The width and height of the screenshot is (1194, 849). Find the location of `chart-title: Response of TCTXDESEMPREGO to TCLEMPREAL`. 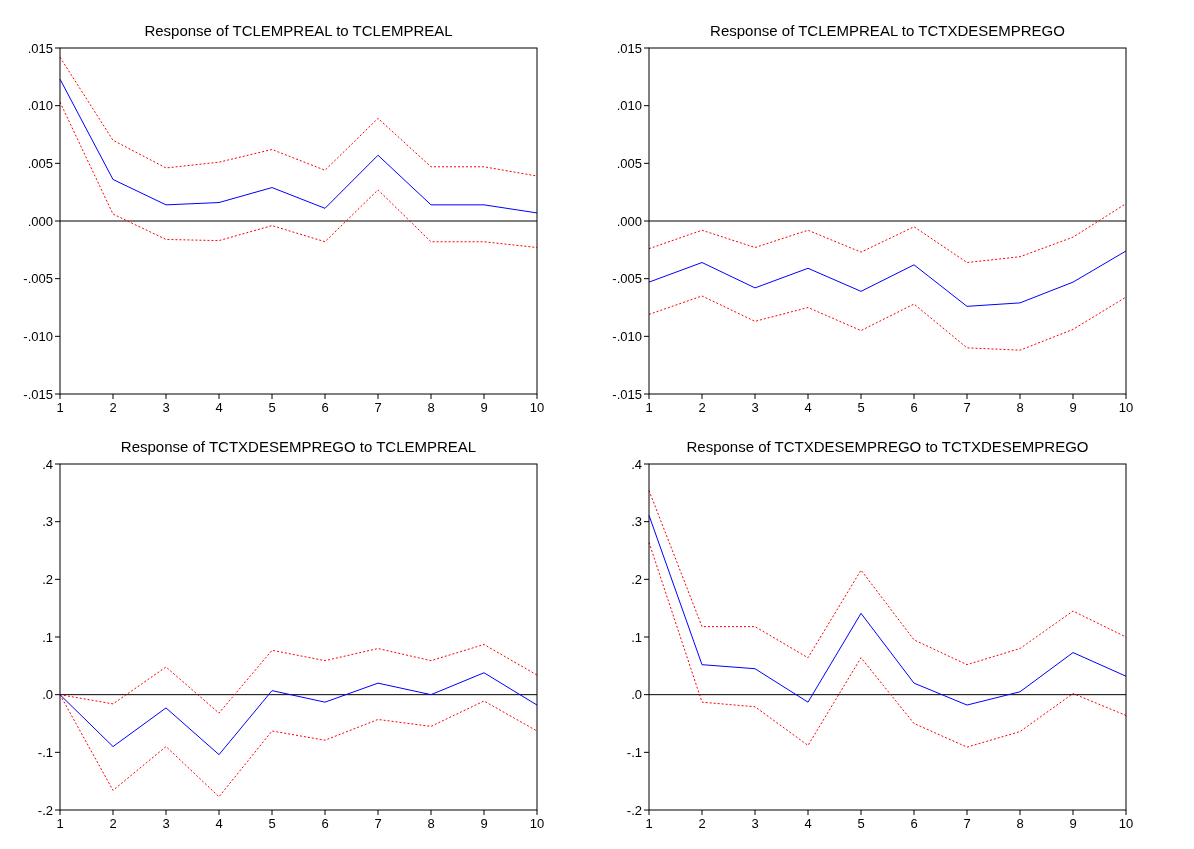

chart-title: Response of TCTXDESEMPREGO to TCLEMPREAL is located at coordinates (298, 446).